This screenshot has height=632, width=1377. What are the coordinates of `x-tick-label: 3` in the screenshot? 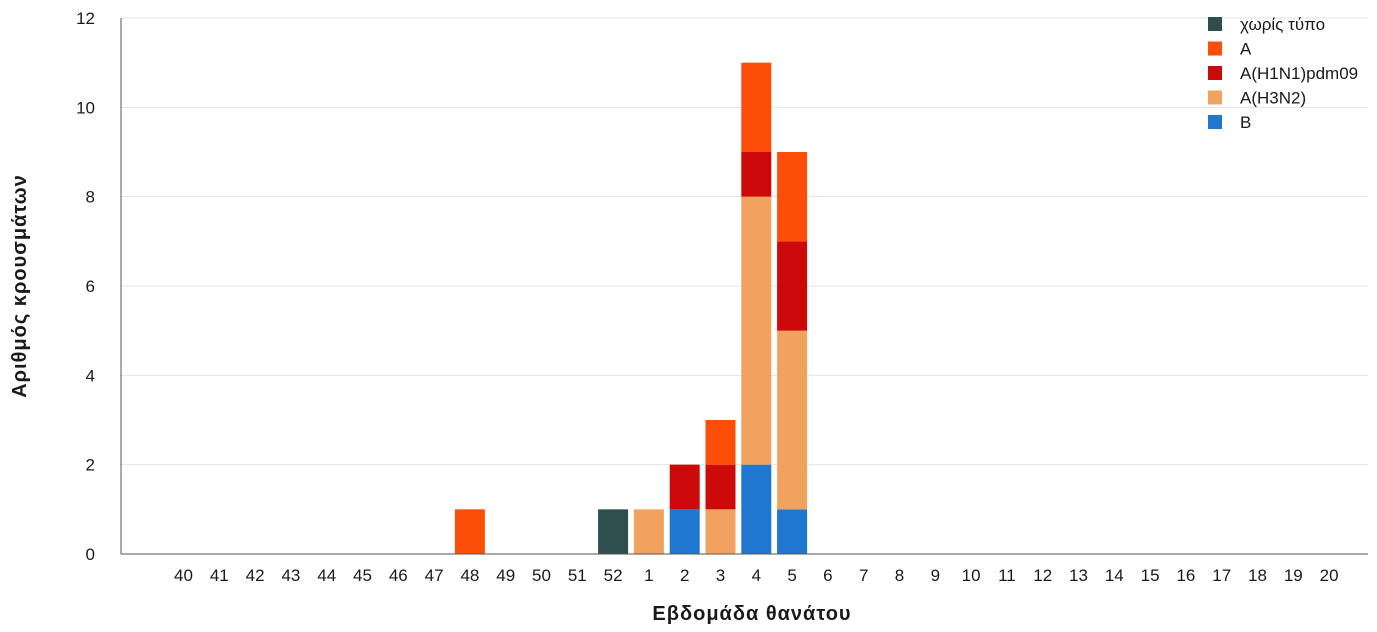 It's located at (720, 575).